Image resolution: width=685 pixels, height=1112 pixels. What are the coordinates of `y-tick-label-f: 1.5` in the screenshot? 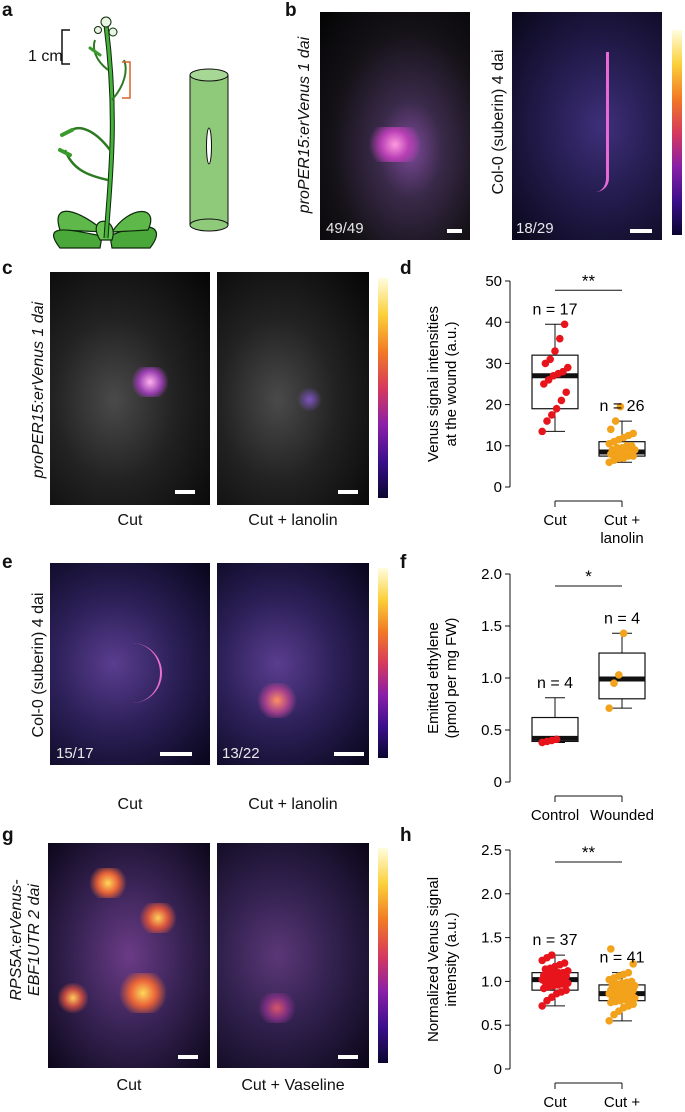 It's located at (491, 626).